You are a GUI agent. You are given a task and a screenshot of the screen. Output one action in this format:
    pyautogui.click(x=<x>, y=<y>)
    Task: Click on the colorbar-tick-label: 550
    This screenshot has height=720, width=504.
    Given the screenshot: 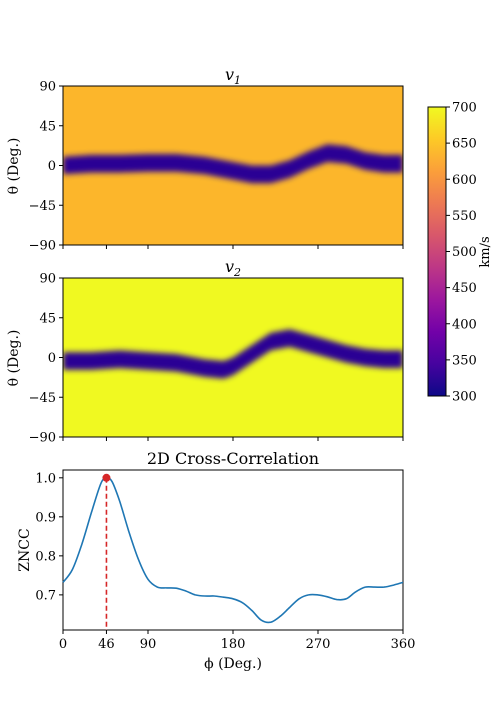 What is the action you would take?
    pyautogui.click(x=464, y=216)
    